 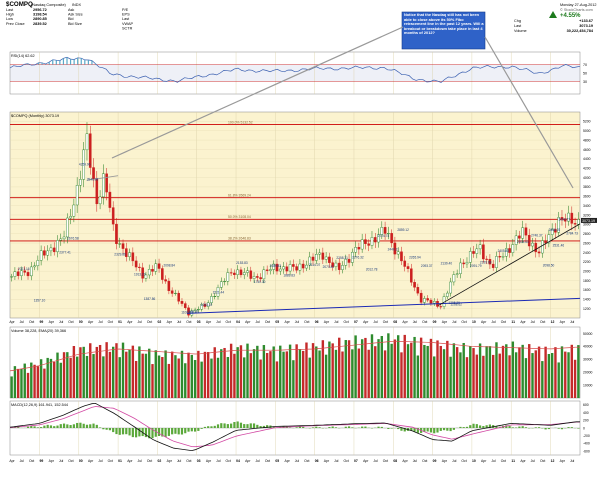 I want to click on price-y-tick: 2000, so click(x=587, y=271).